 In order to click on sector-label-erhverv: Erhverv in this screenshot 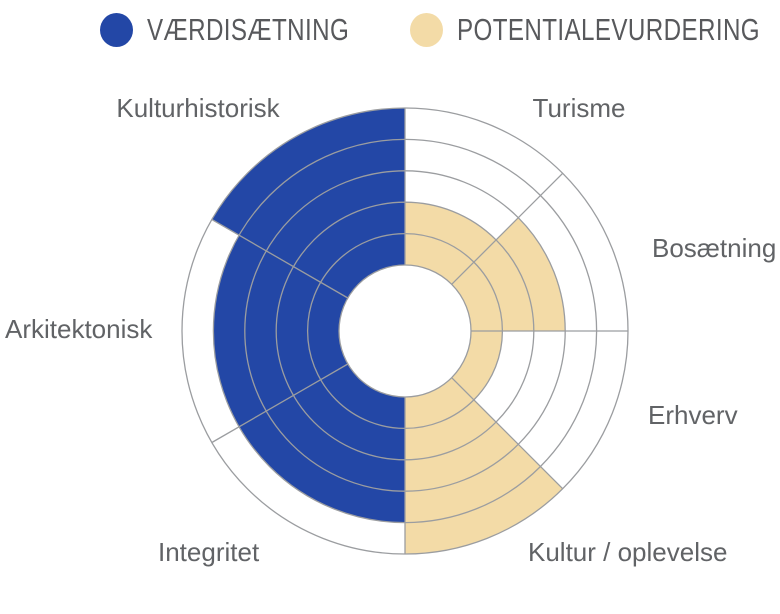, I will do `click(693, 415)`.